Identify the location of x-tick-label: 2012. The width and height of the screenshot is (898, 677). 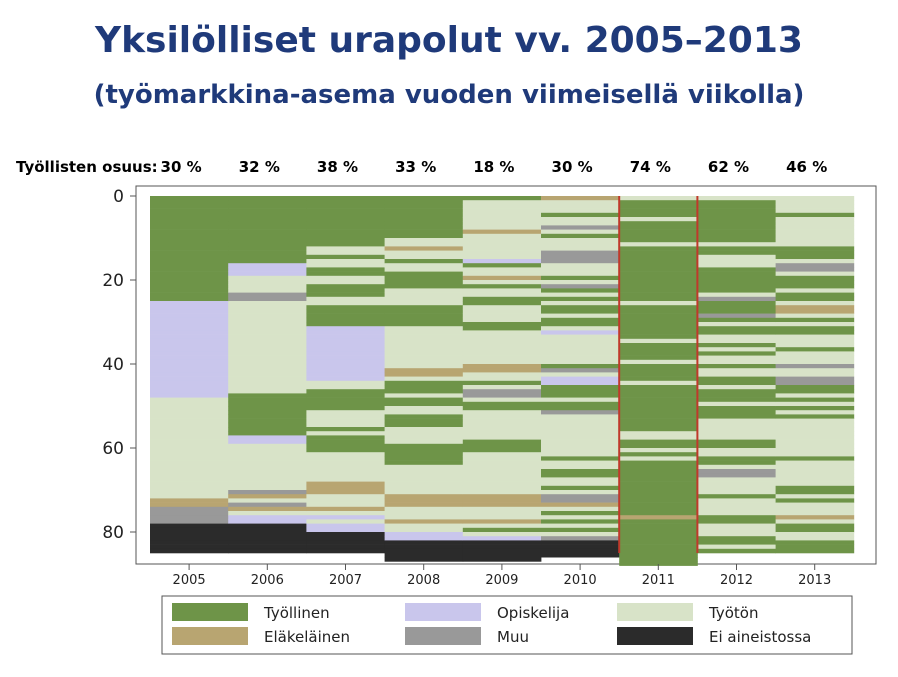
(736, 580).